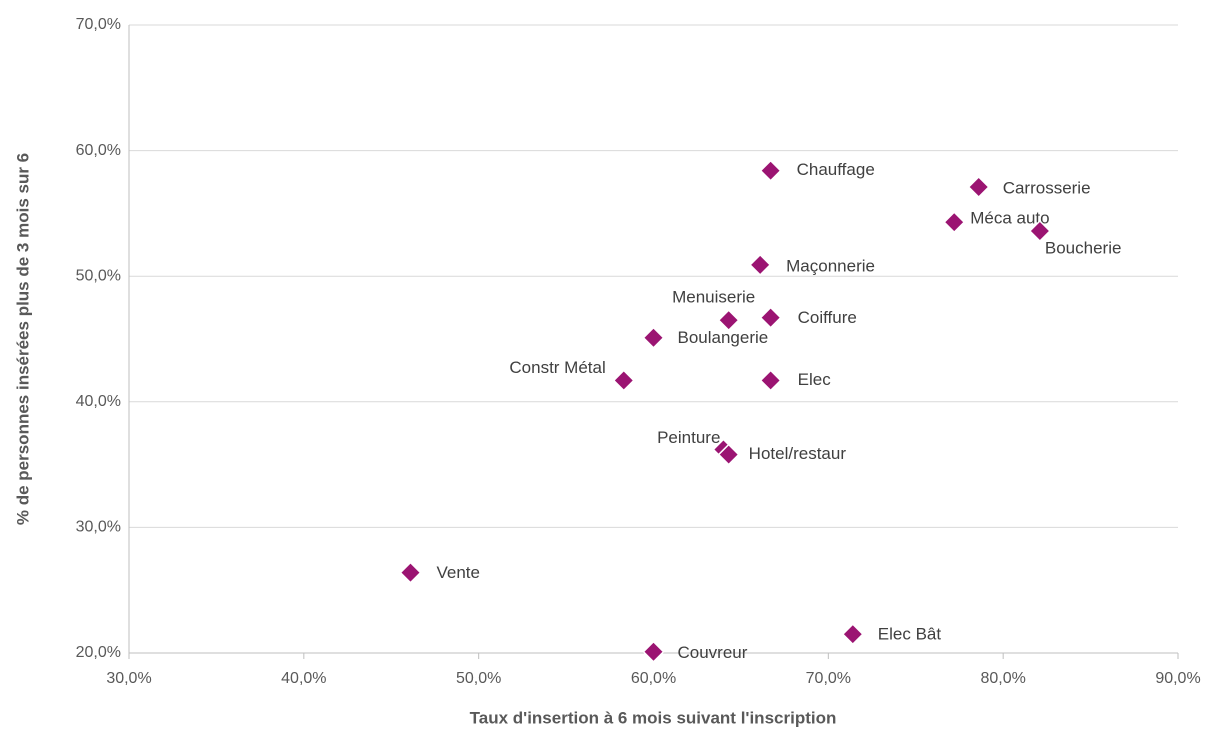 The height and width of the screenshot is (736, 1209). Describe the element at coordinates (557, 367) in the screenshot. I see `point-label: Constr Métal` at that location.